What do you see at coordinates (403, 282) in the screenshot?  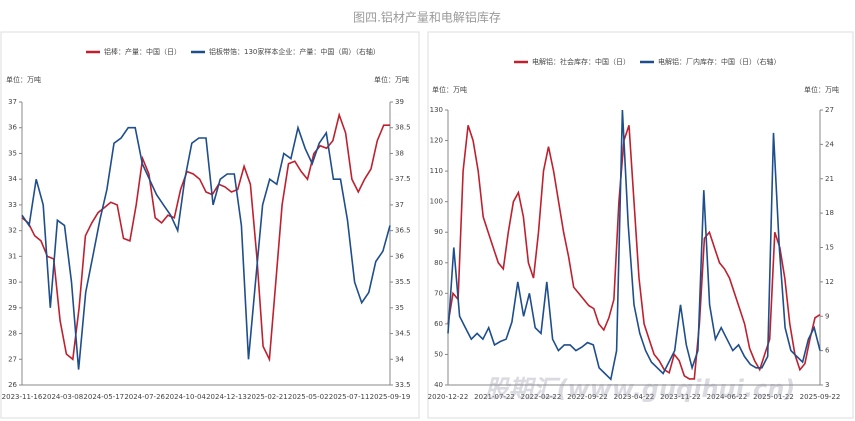 I see `y2-tick-label: 35.5` at bounding box center [403, 282].